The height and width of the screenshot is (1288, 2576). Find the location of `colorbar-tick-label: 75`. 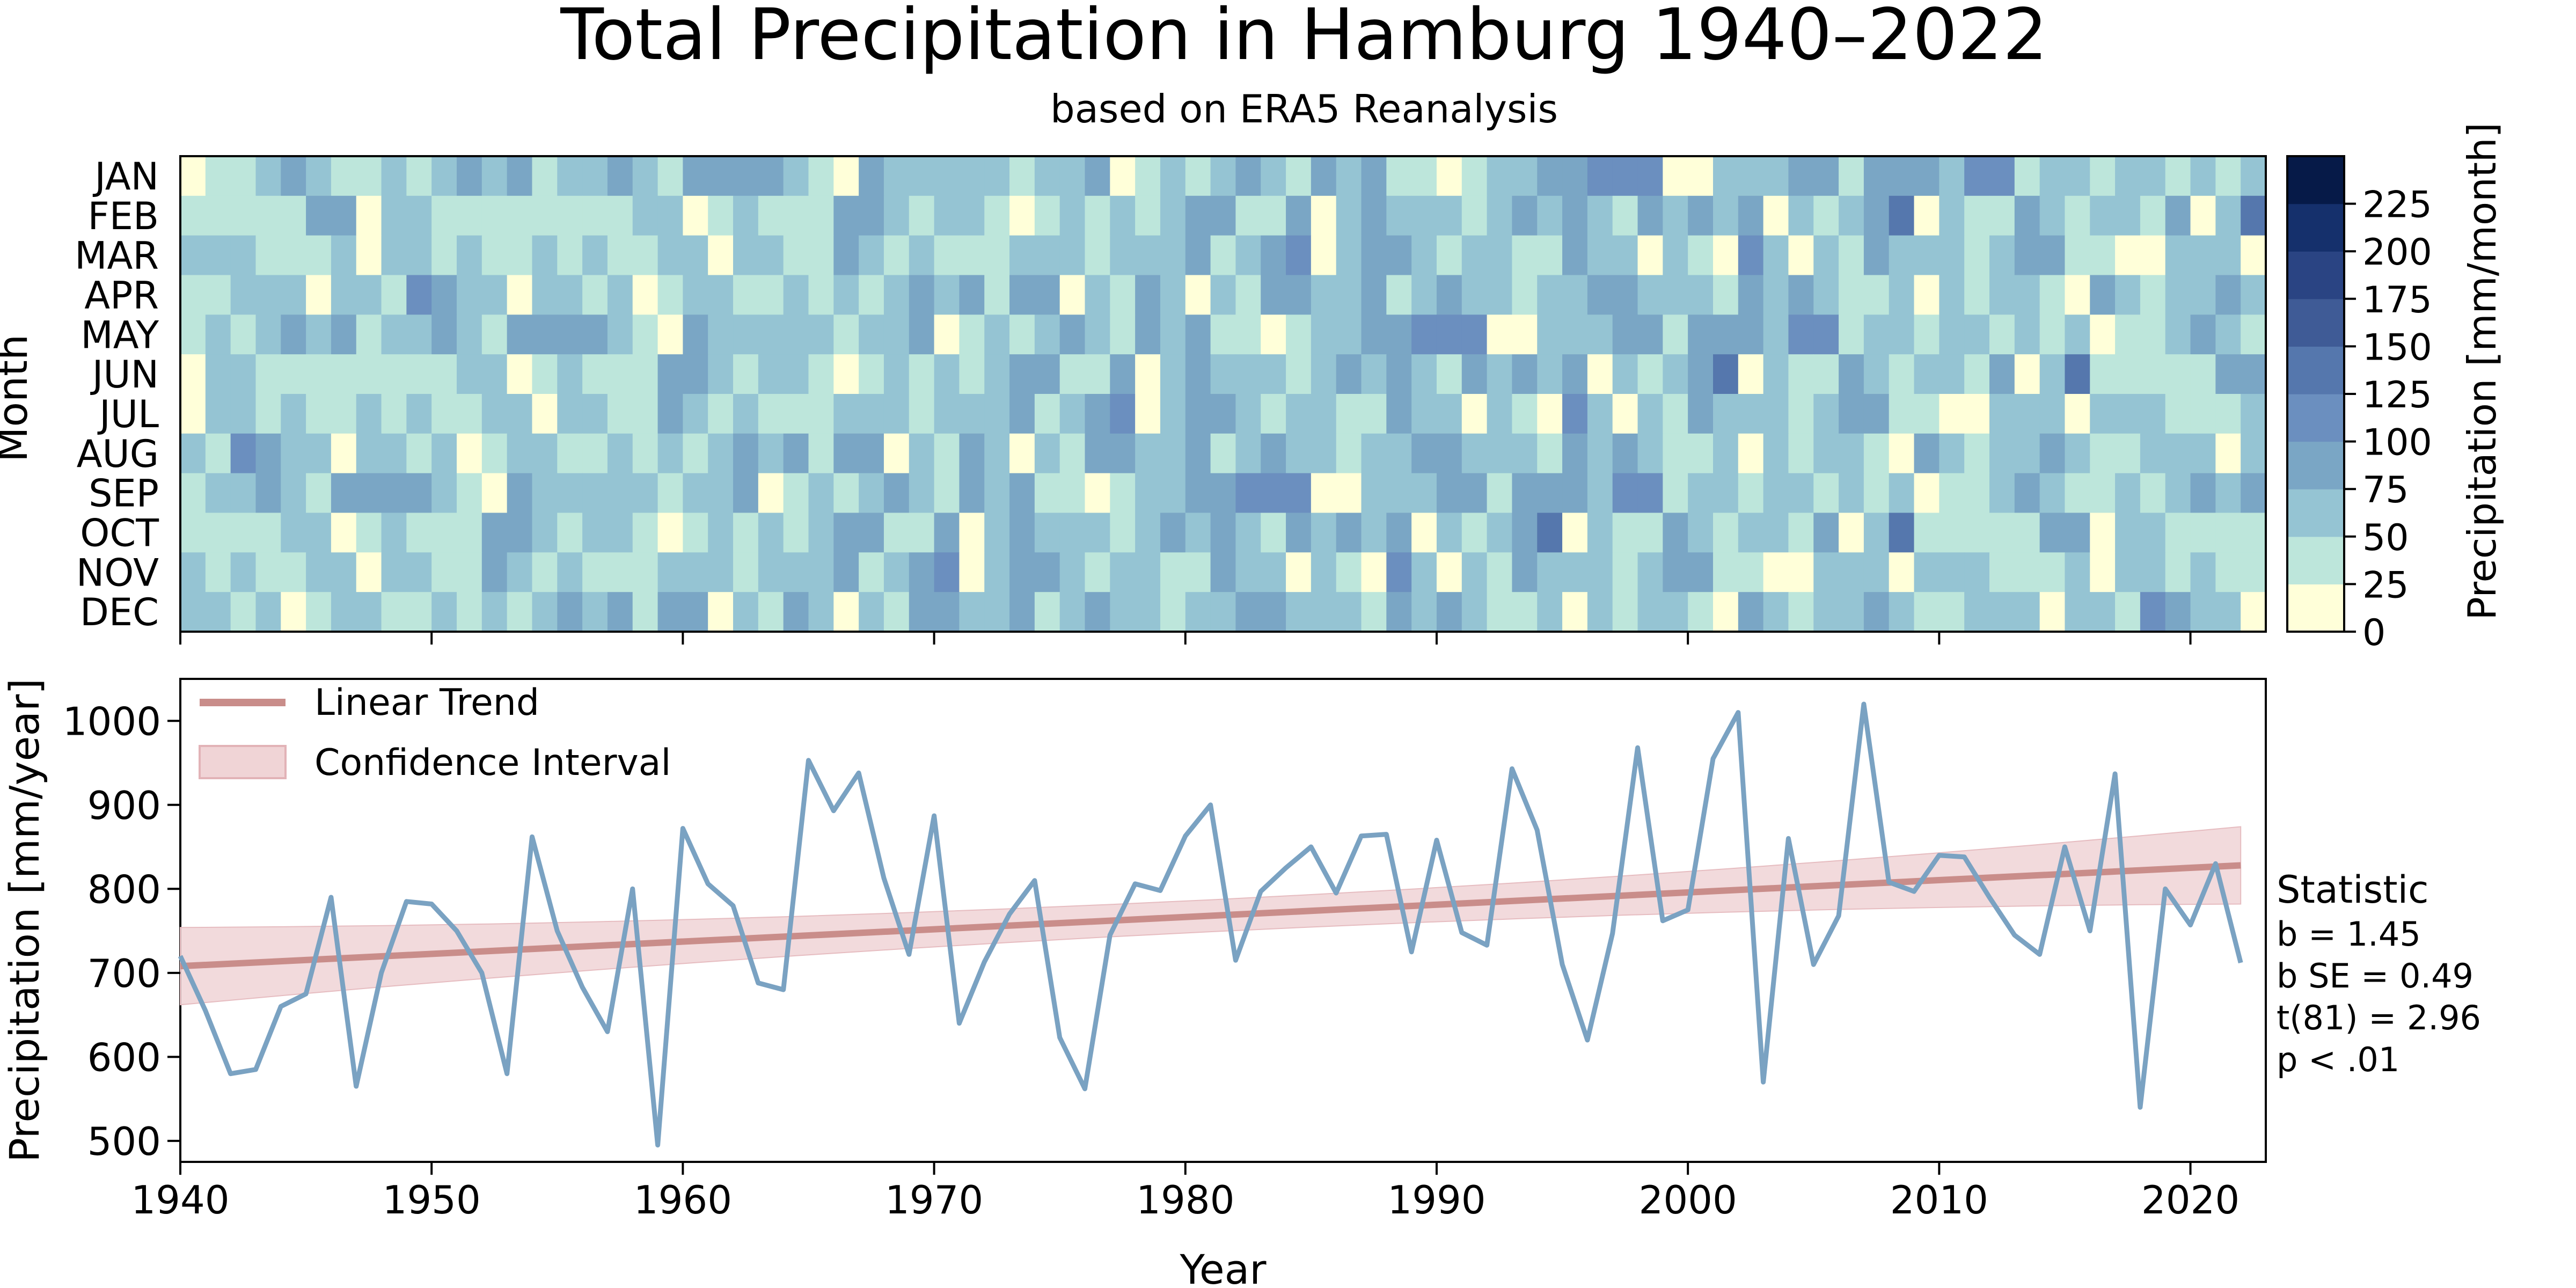

colorbar-tick-label: 75 is located at coordinates (2385, 490).